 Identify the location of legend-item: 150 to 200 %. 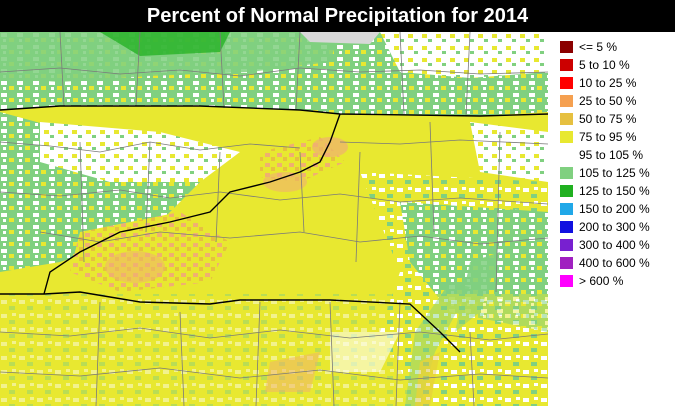
(605, 209).